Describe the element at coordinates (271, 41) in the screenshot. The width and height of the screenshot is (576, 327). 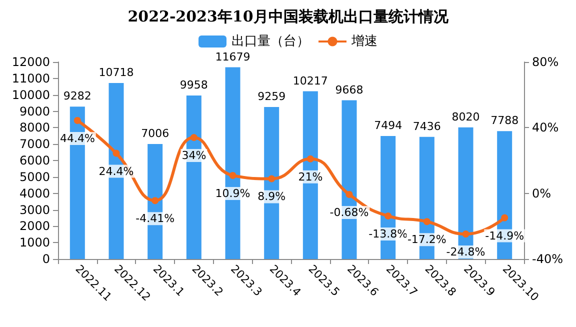
I see `legend-label: 出口量（台）` at that location.